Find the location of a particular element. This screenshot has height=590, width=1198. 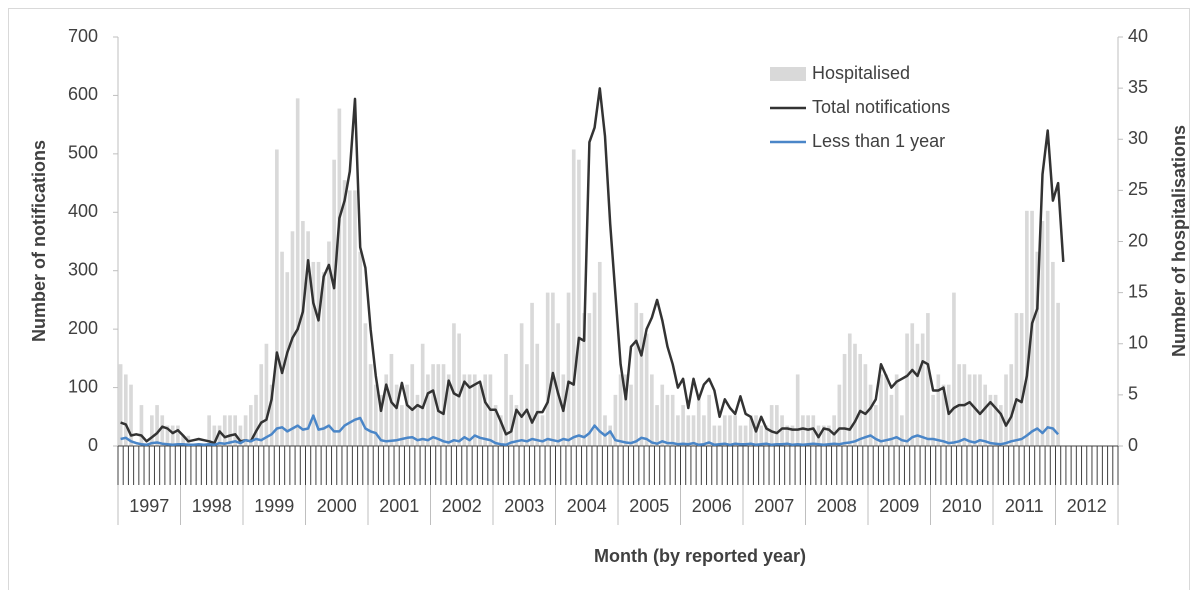

x-group-label: 2005 is located at coordinates (649, 506).